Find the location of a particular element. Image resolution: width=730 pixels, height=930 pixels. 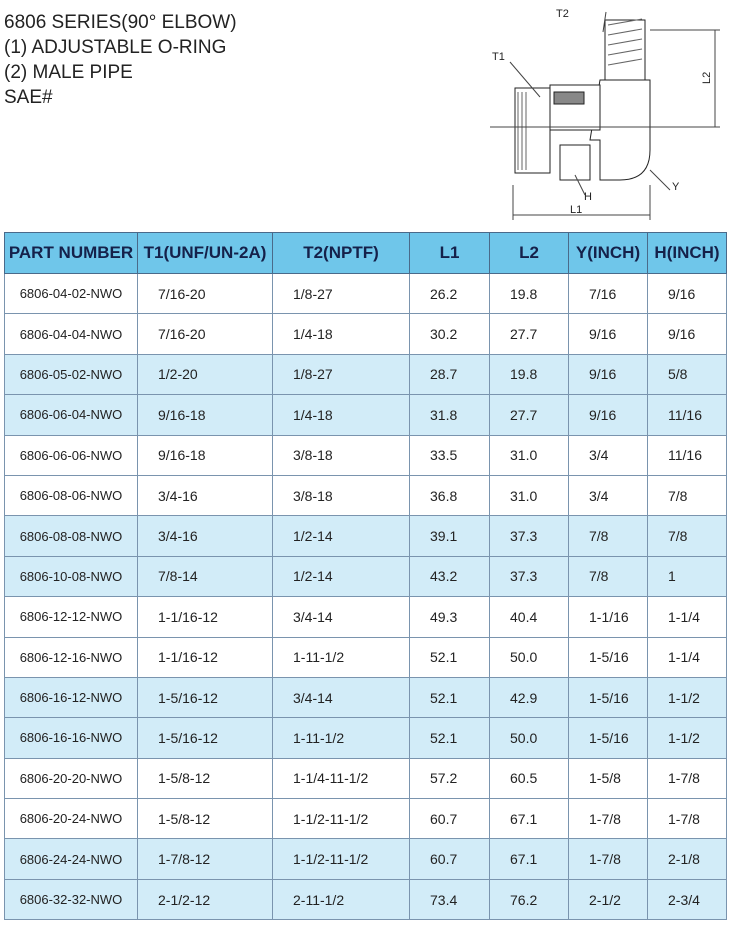

table-cell: 6806-12-12-NWO is located at coordinates (71, 617).